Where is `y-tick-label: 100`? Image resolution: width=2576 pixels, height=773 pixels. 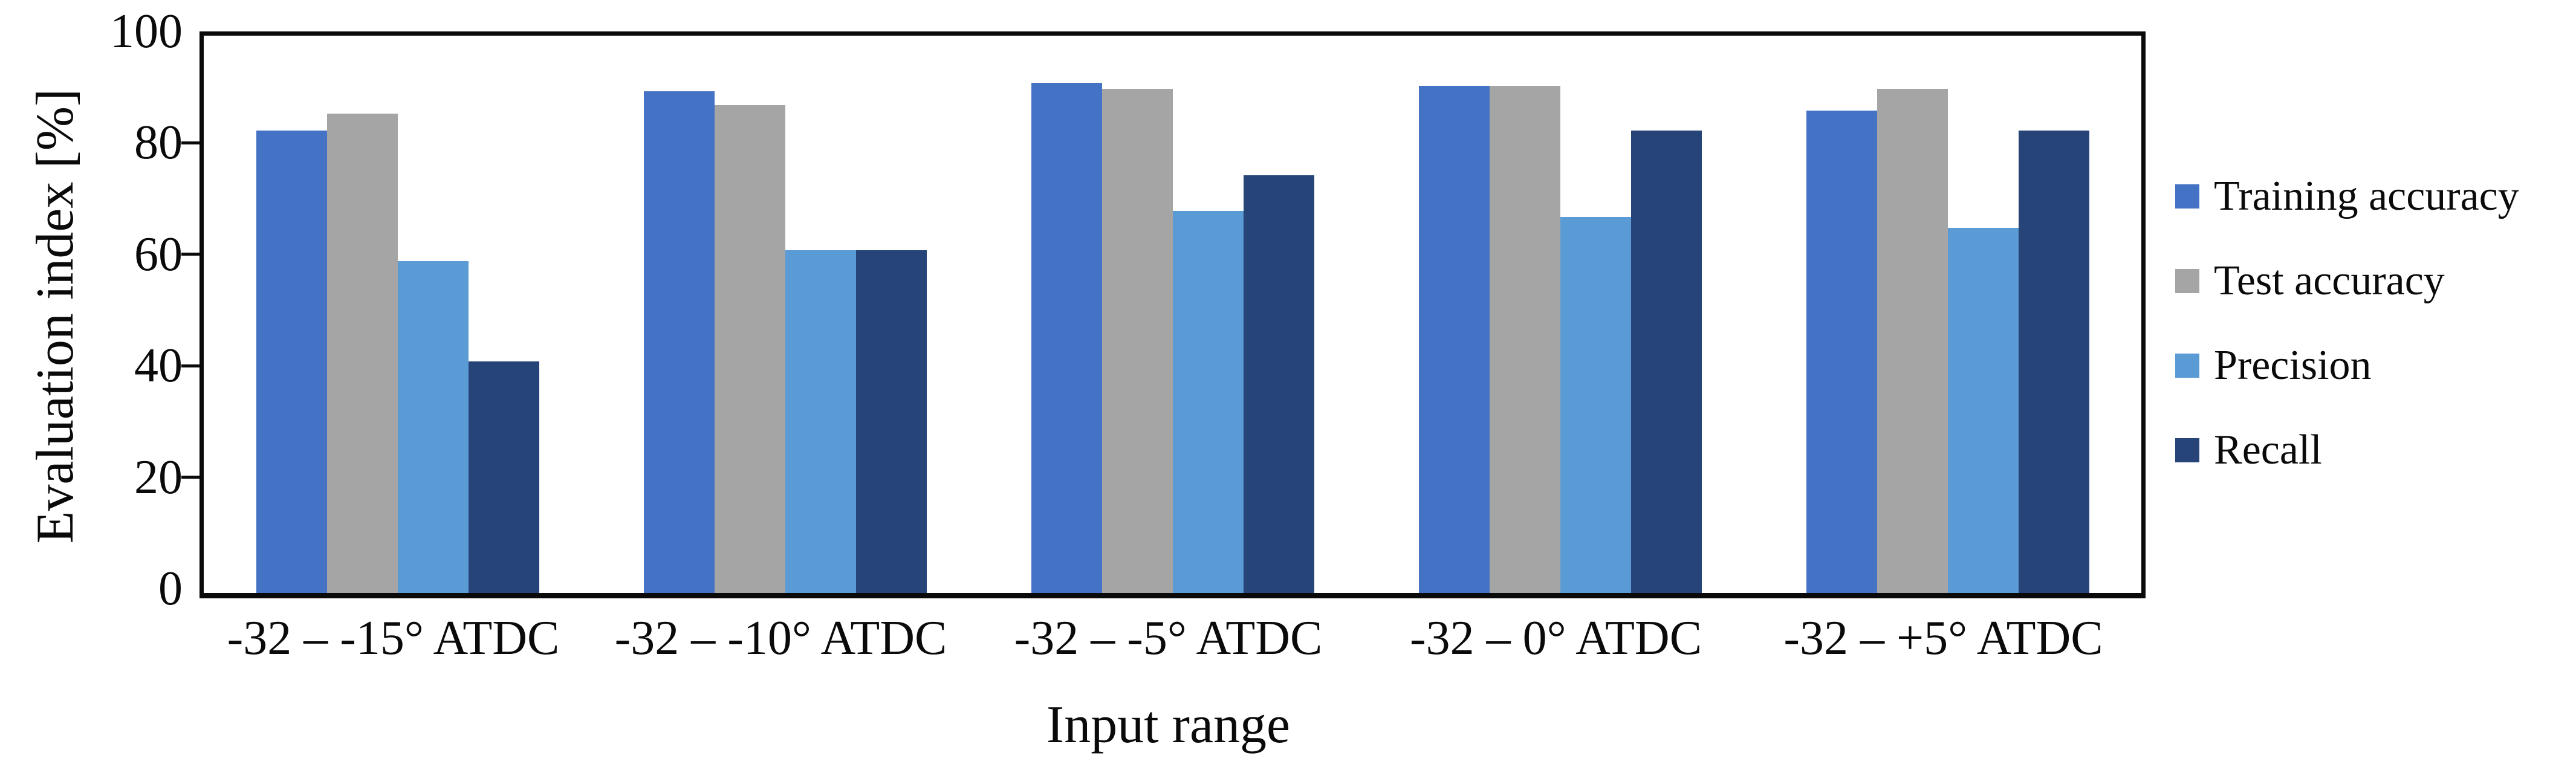 y-tick-label: 100 is located at coordinates (146, 32).